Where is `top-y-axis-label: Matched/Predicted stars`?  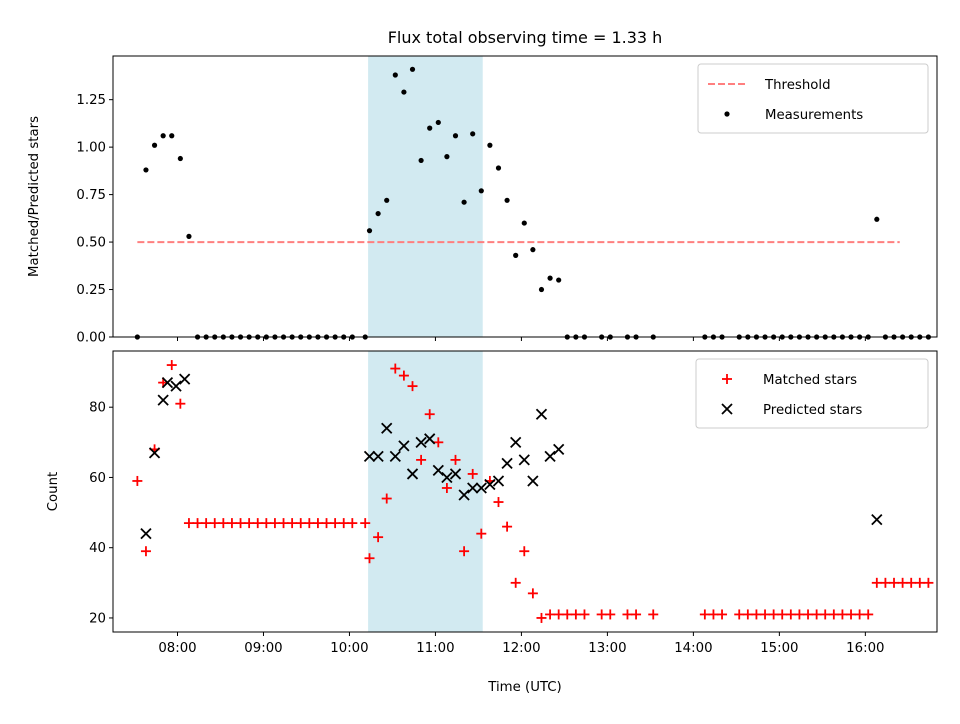 top-y-axis-label: Matched/Predicted stars is located at coordinates (34, 196).